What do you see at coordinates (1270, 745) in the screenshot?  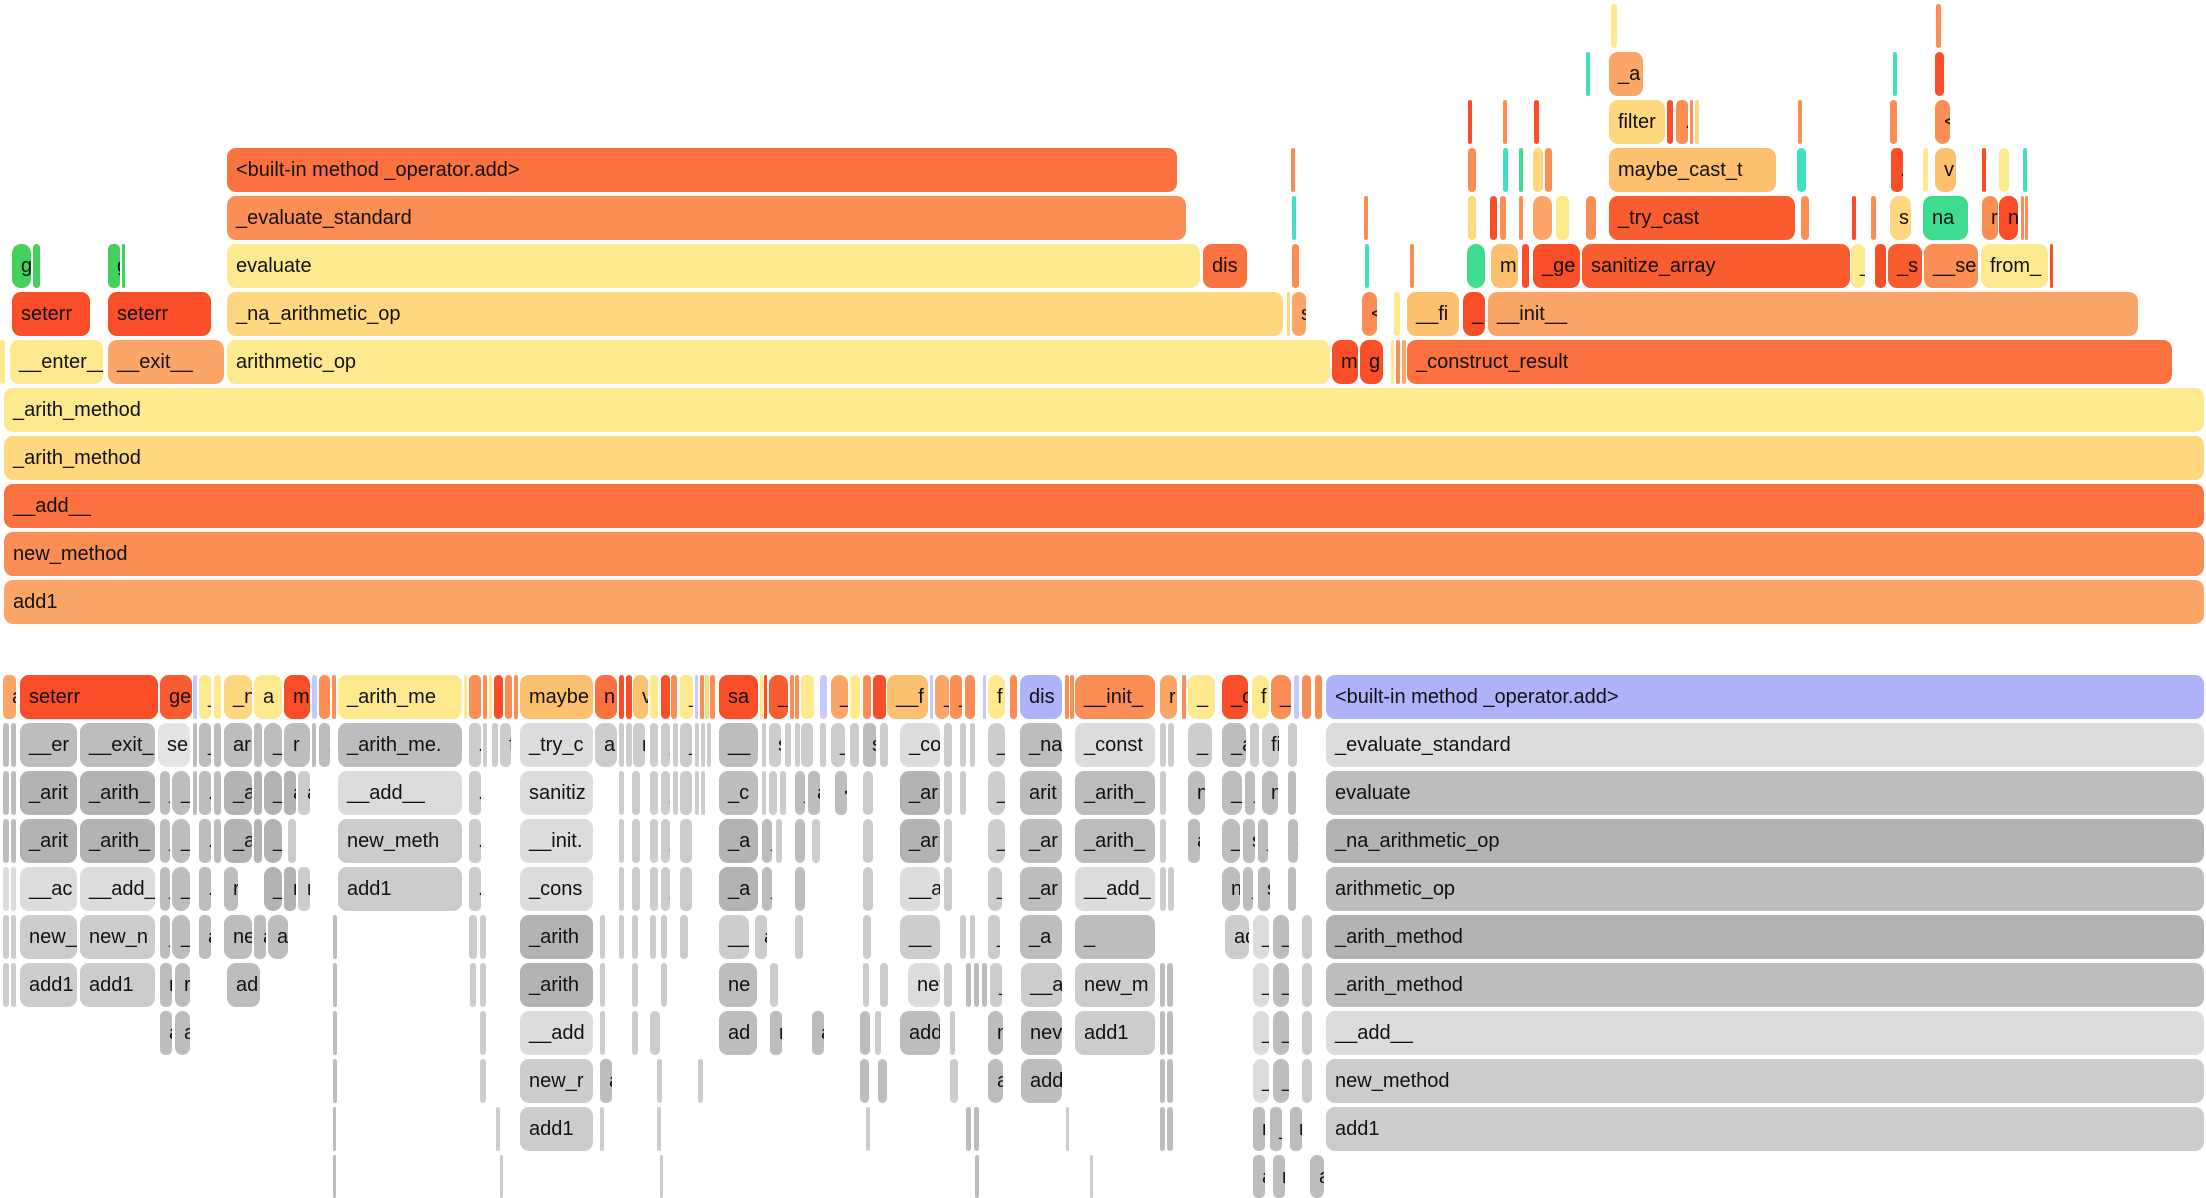 I see `flame-frame-fi: fi` at bounding box center [1270, 745].